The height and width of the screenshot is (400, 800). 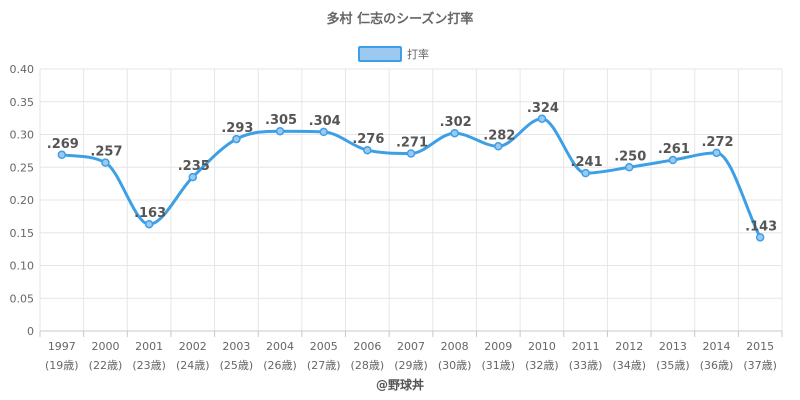 I want to click on x-tick-label: 2015, so click(x=760, y=346).